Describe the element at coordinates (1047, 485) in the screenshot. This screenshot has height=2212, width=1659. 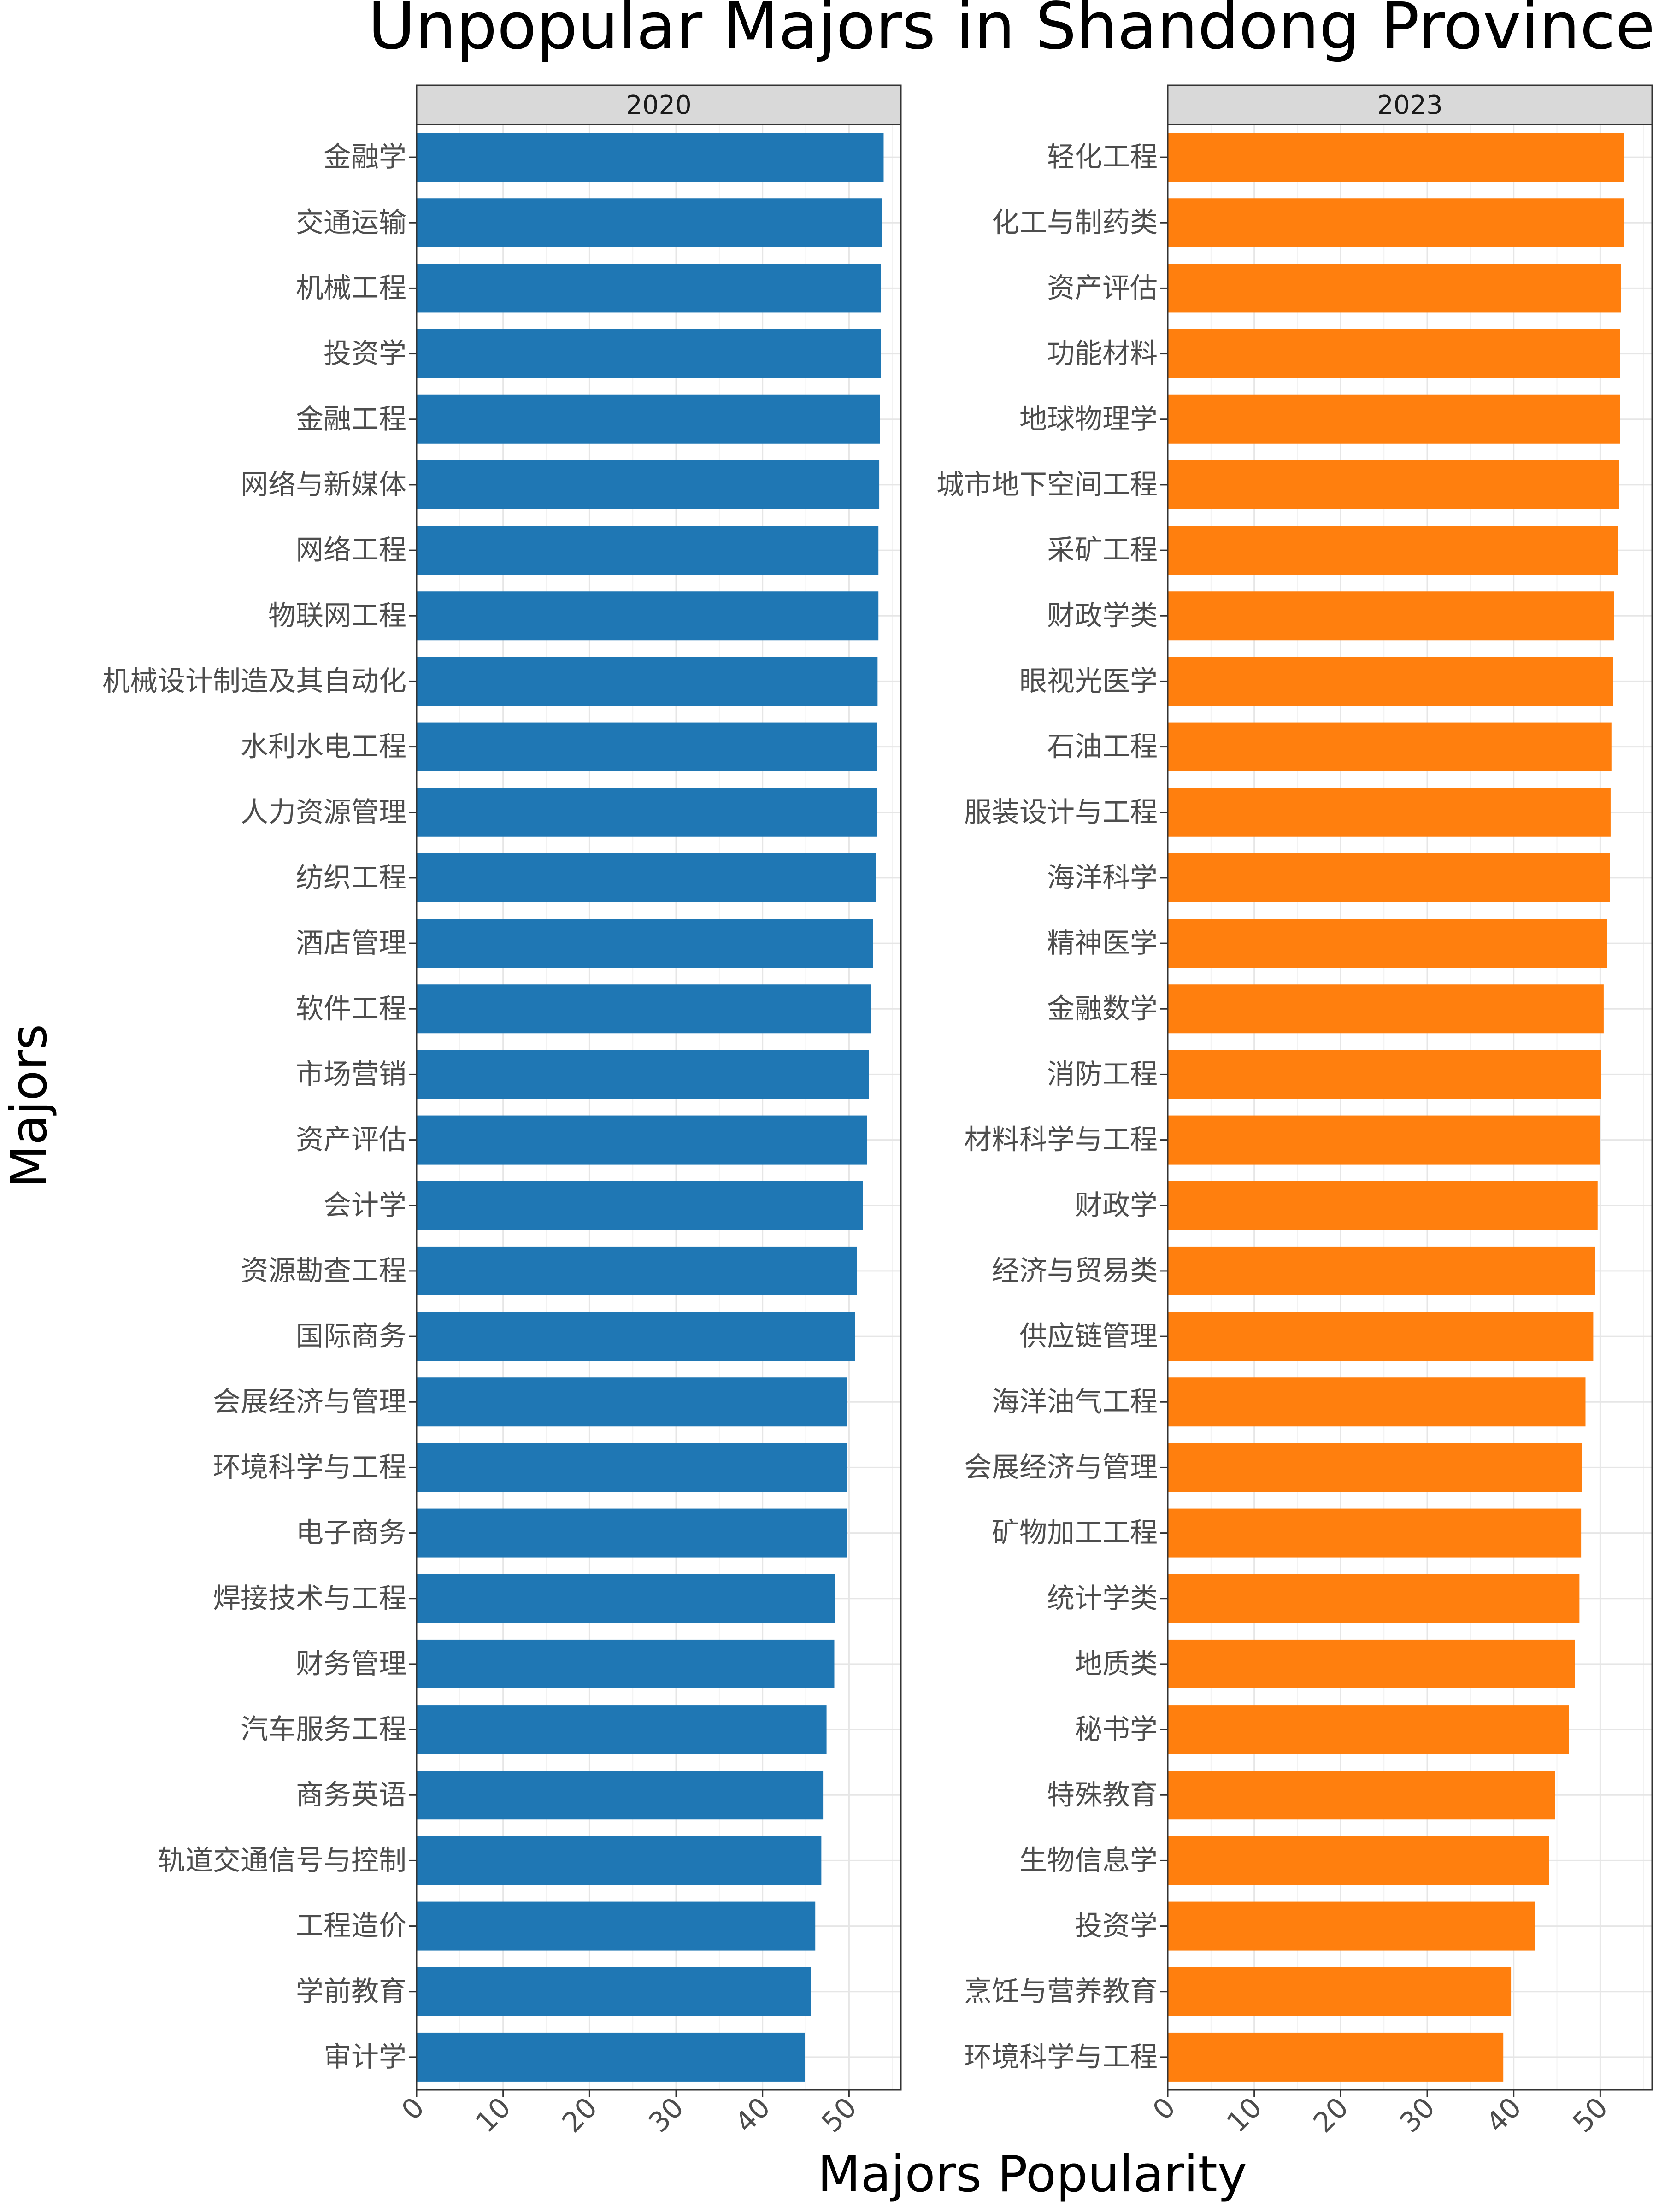
I see `category-label: 城市地下空间工程` at that location.